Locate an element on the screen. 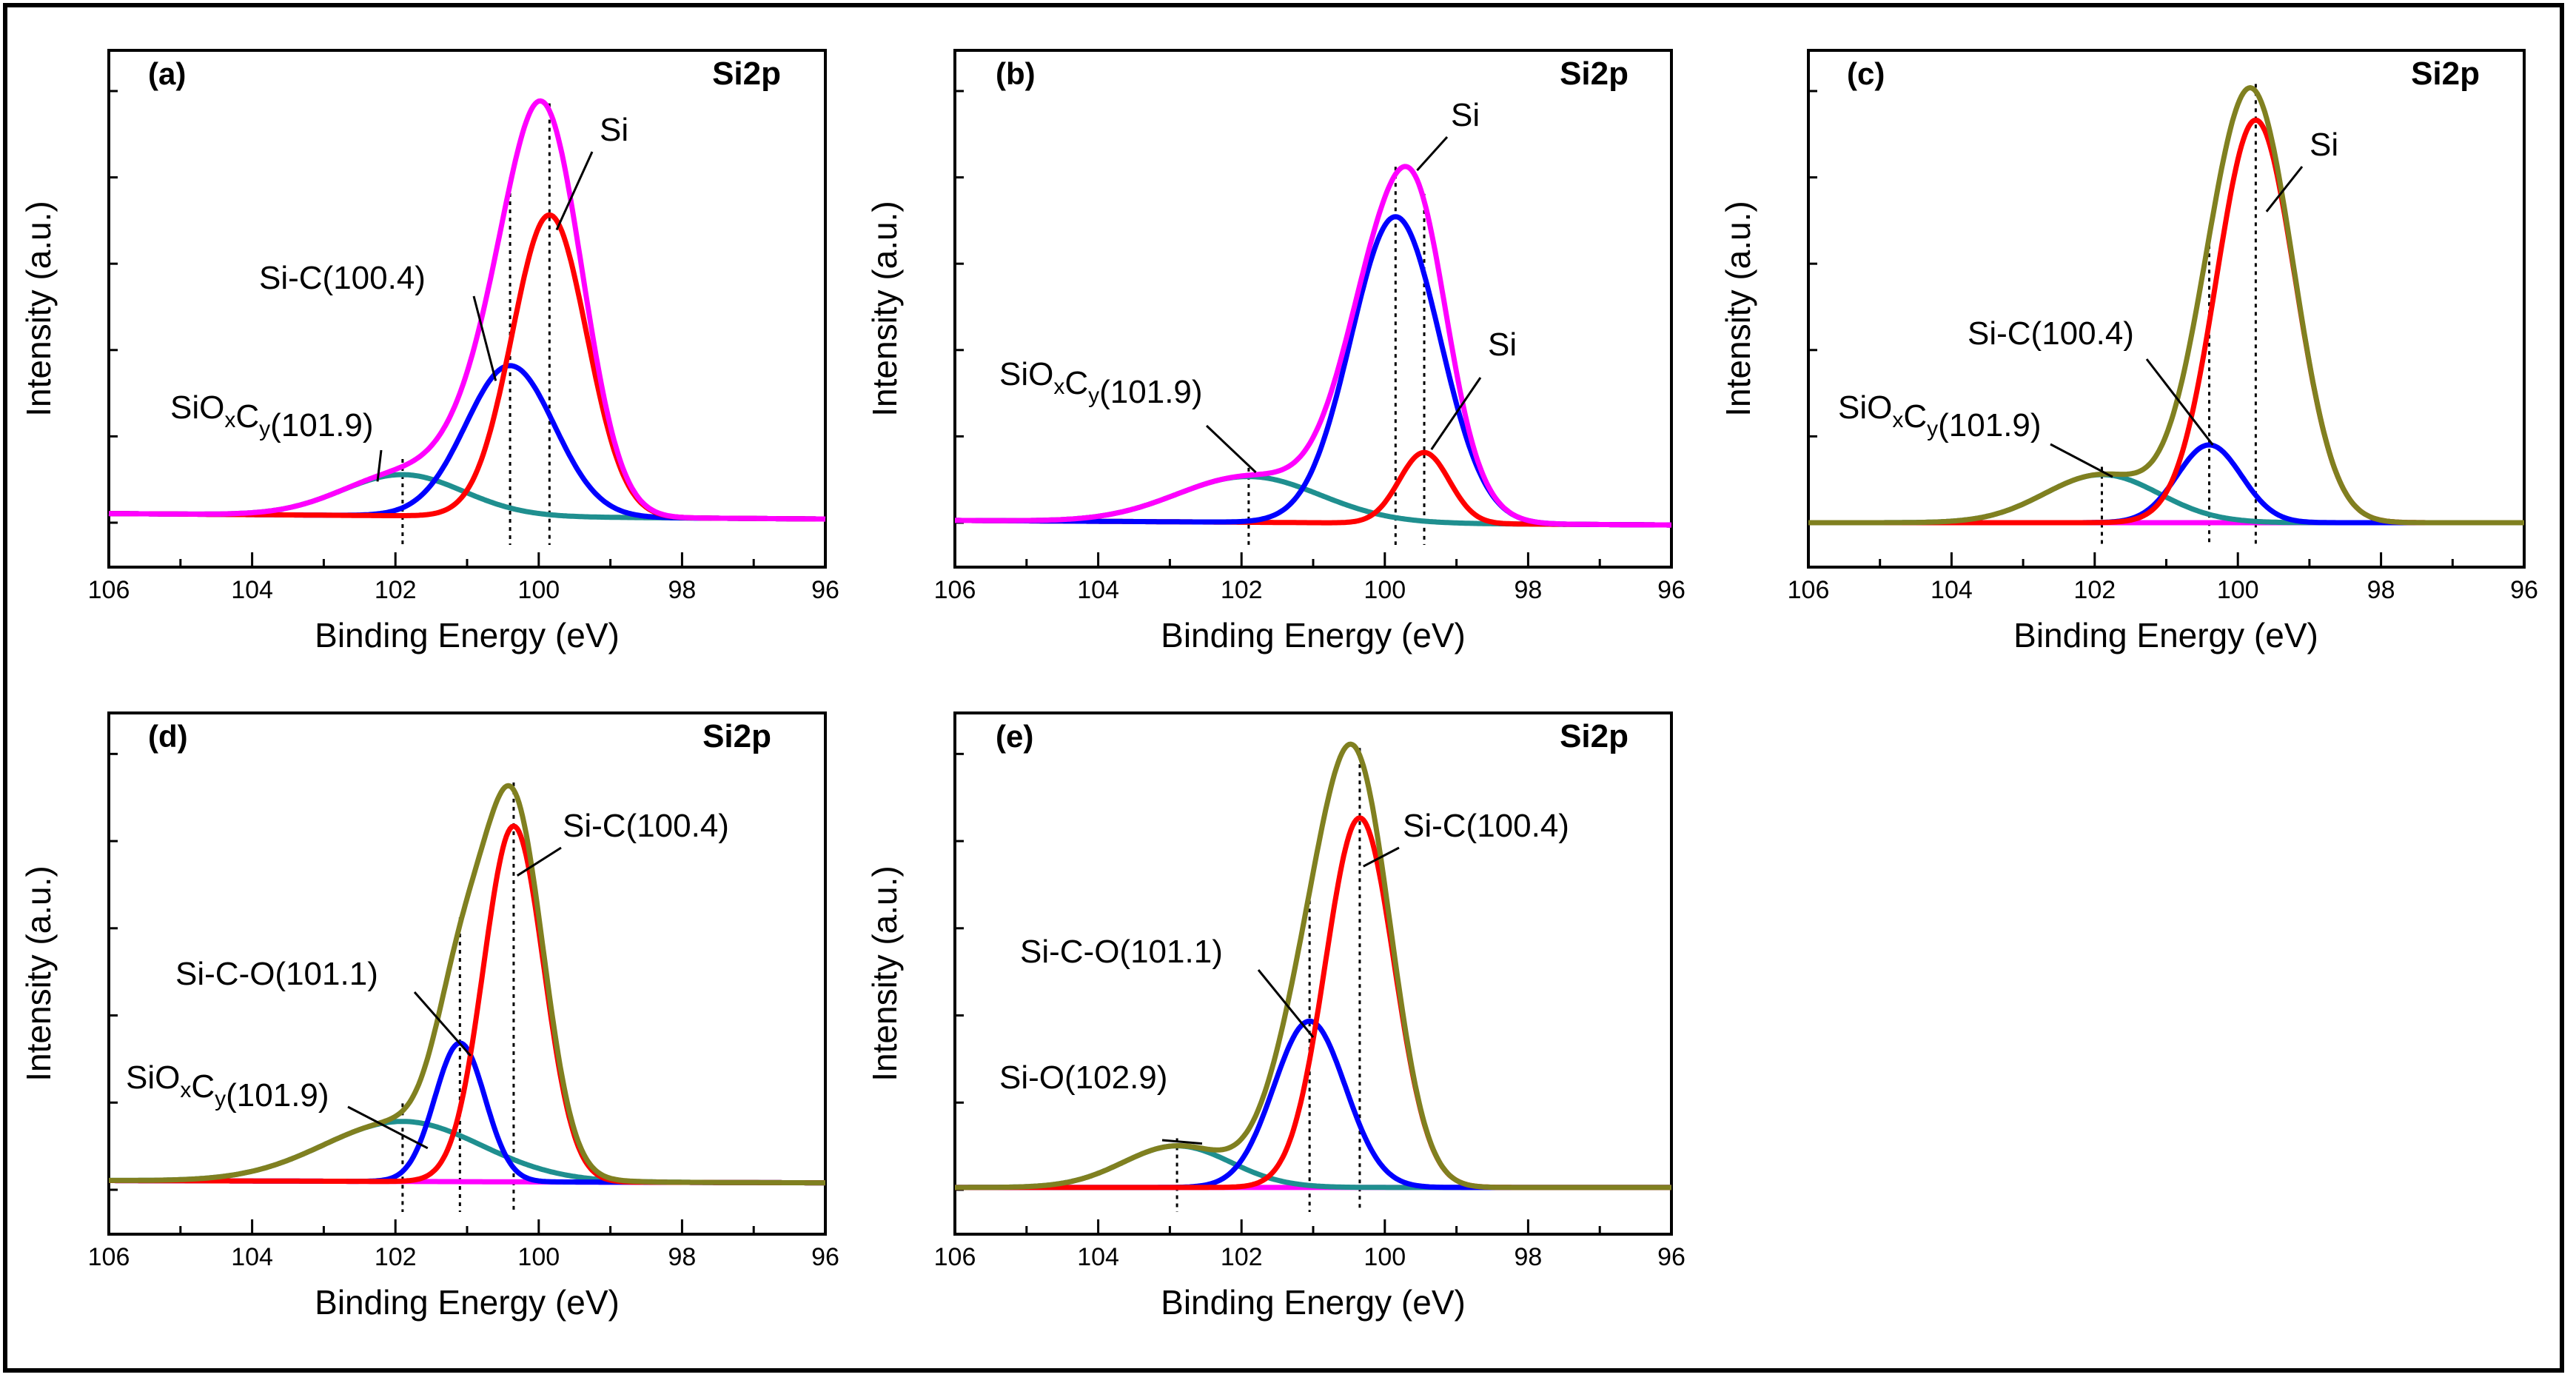 The height and width of the screenshot is (1383, 2576). peak-annotation: Si-O(102.9) is located at coordinates (1083, 1077).